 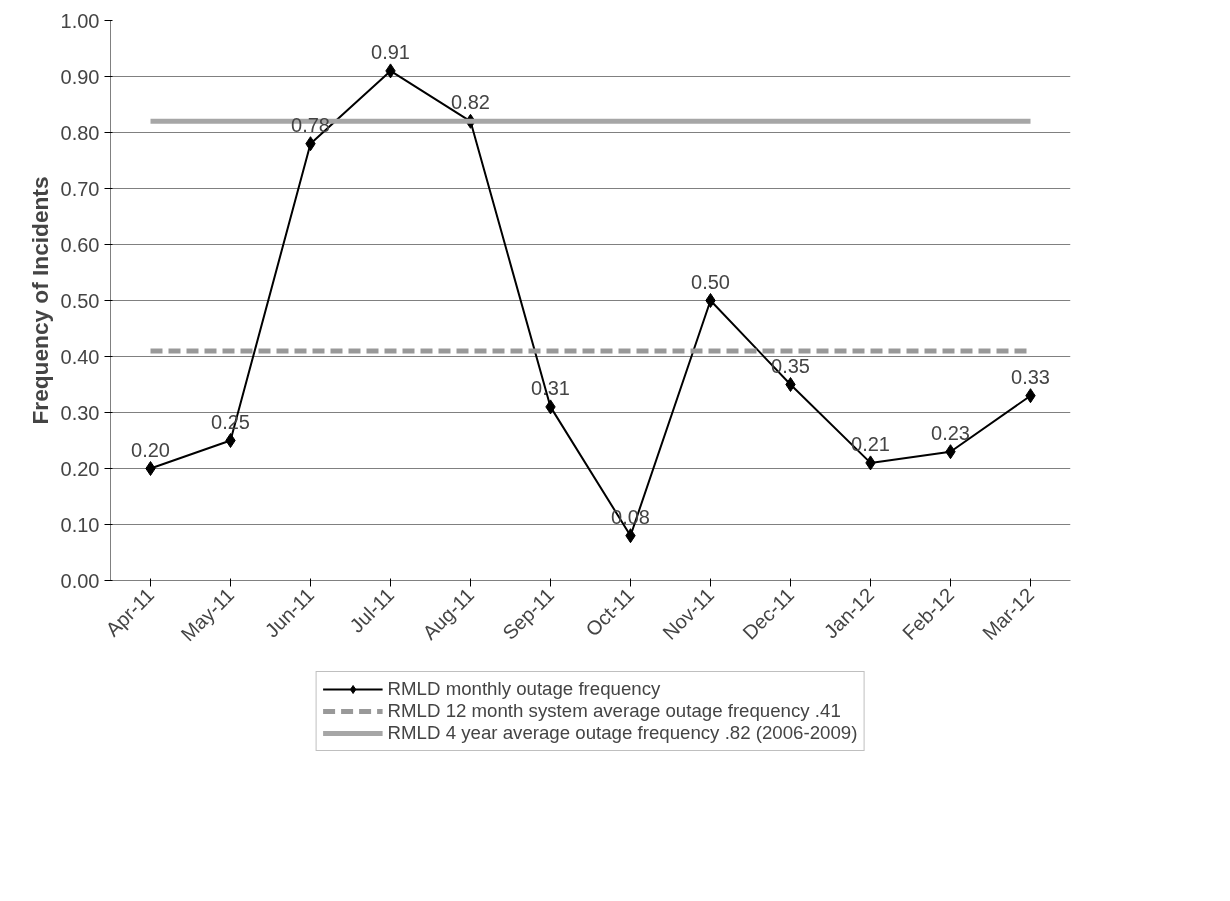 What do you see at coordinates (622, 733) in the screenshot?
I see `legend-label: RMLD 4 year average outage frequency .82 (2006-2009)` at bounding box center [622, 733].